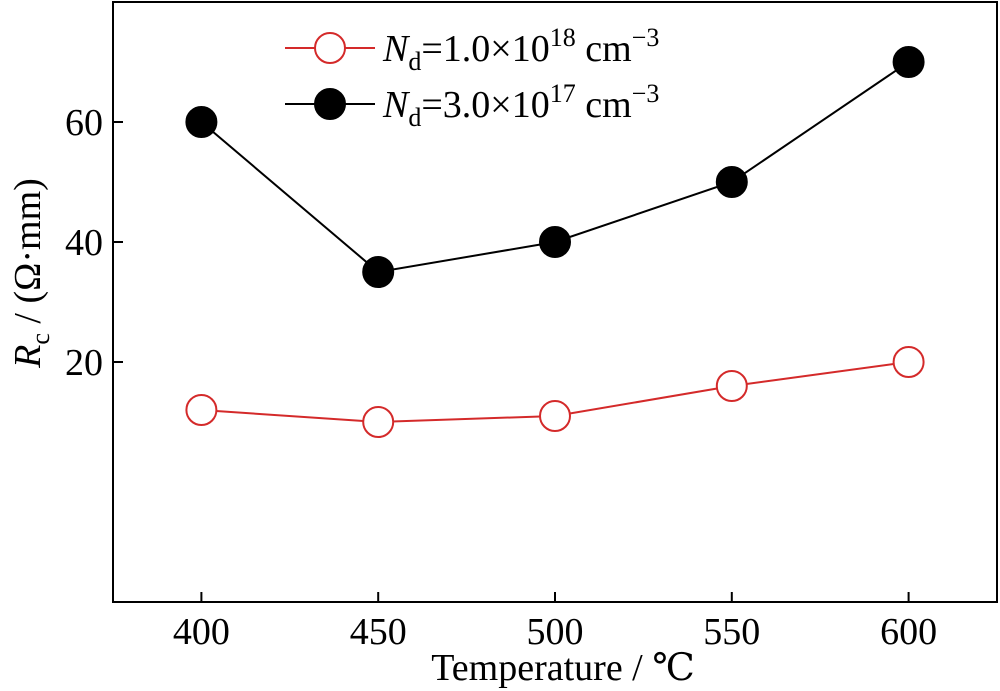  What do you see at coordinates (555, 632) in the screenshot?
I see `x-tick-label: 500` at bounding box center [555, 632].